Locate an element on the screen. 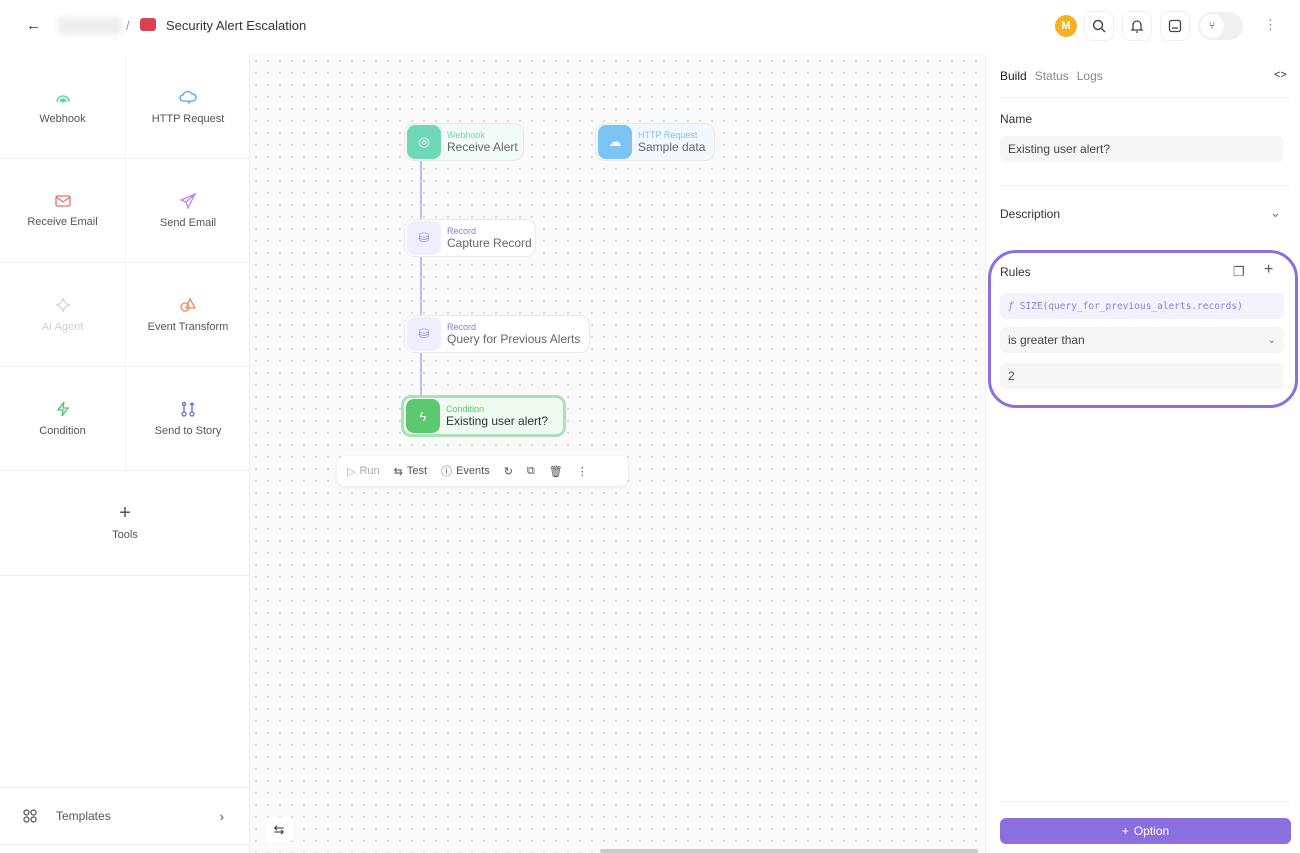  sidebar-item-http-request: HTTP Request is located at coordinates (187, 107).